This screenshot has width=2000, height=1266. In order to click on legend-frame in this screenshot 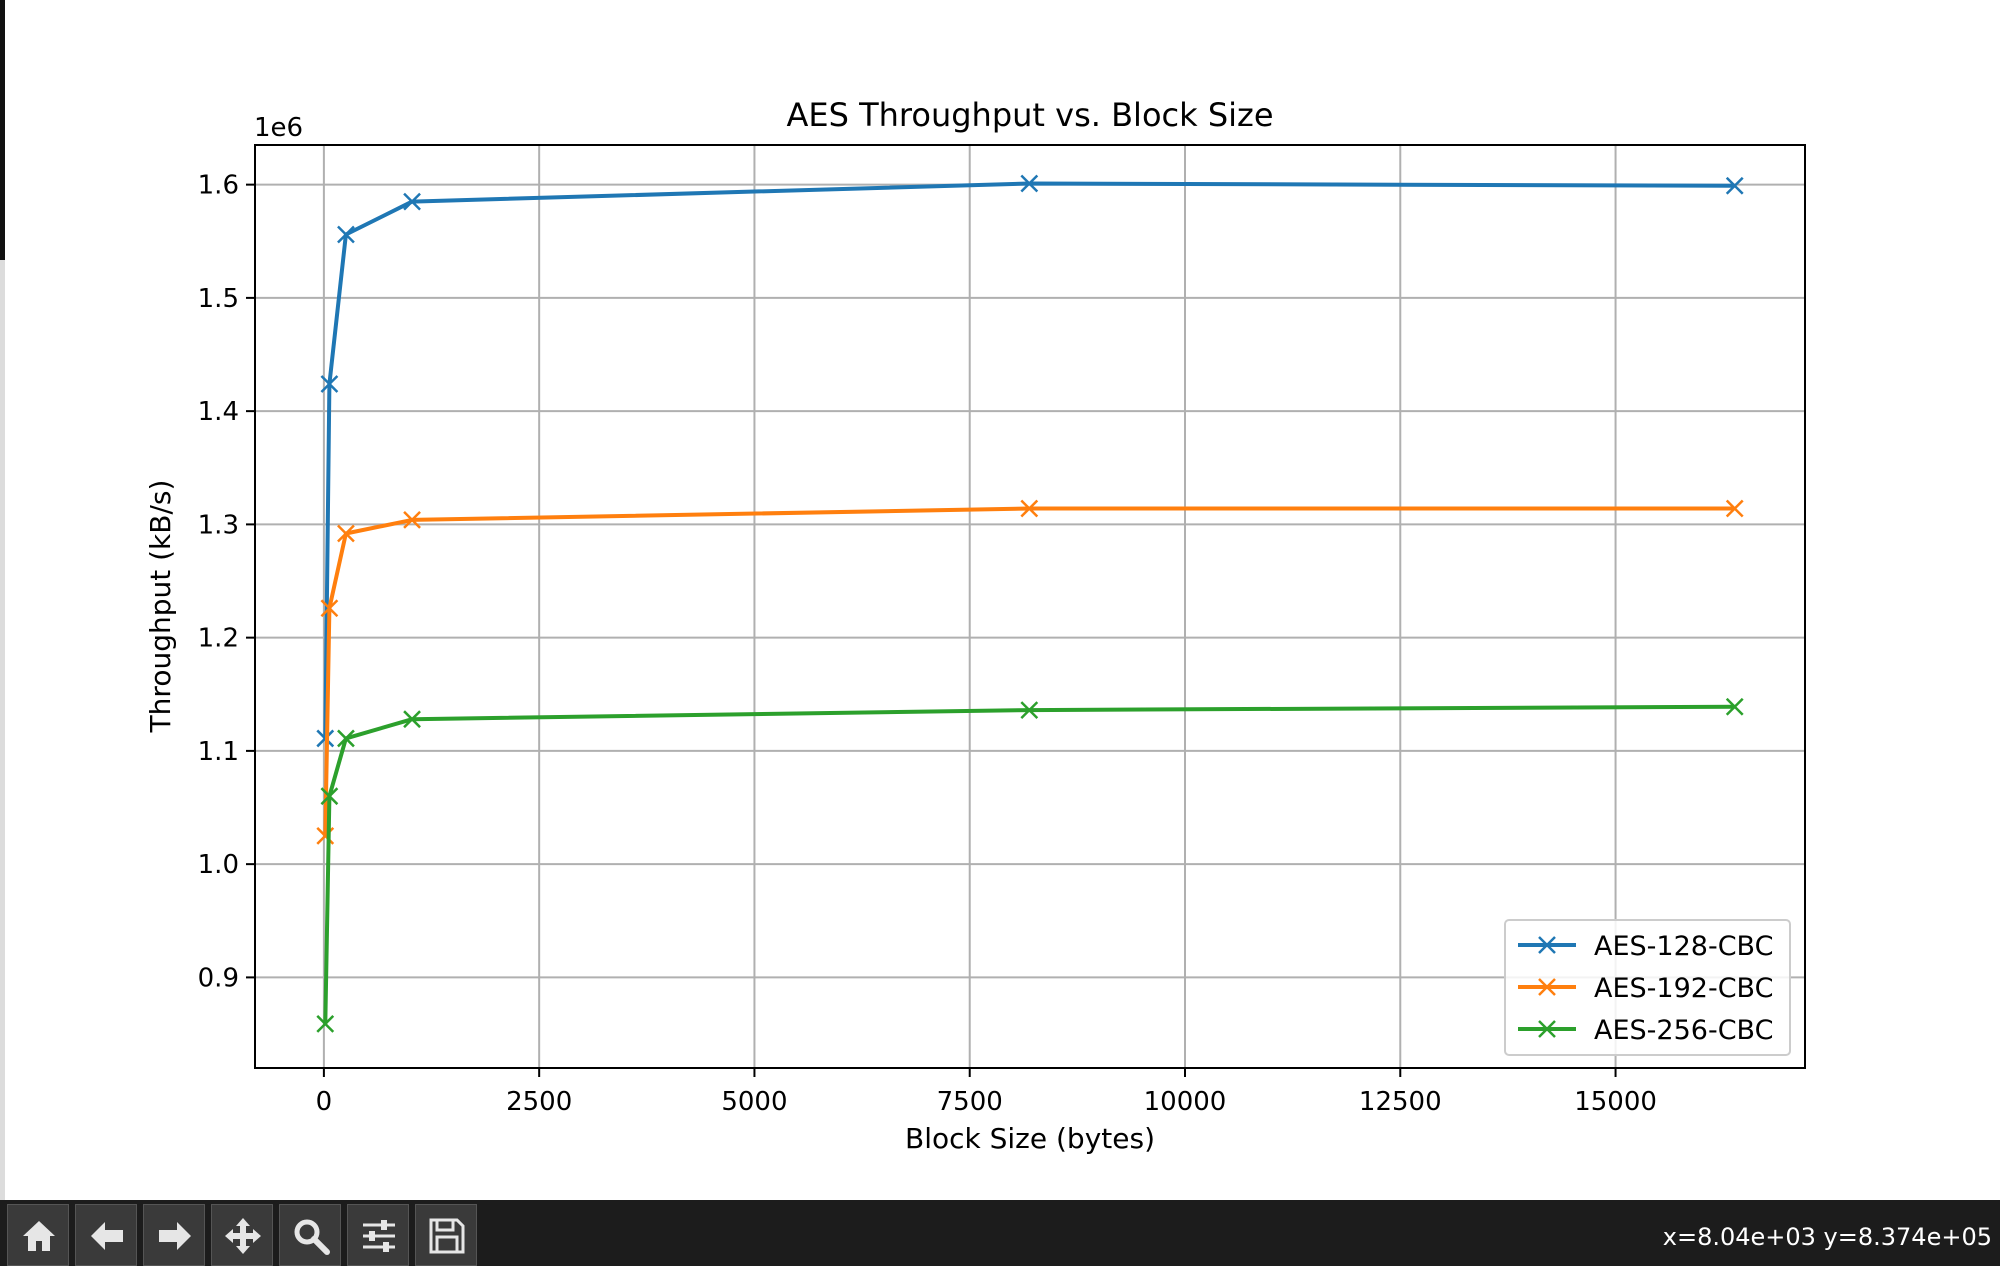, I will do `click(1647, 987)`.